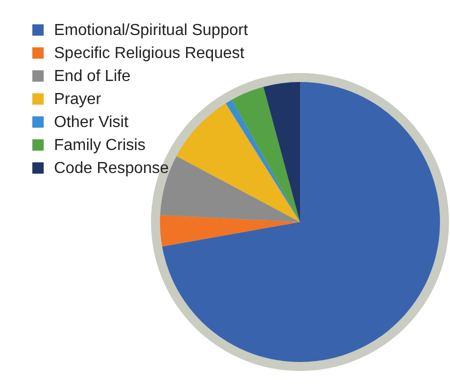 The height and width of the screenshot is (387, 450). What do you see at coordinates (151, 30) in the screenshot?
I see `legend-label: Emotional/Spiritual Support` at bounding box center [151, 30].